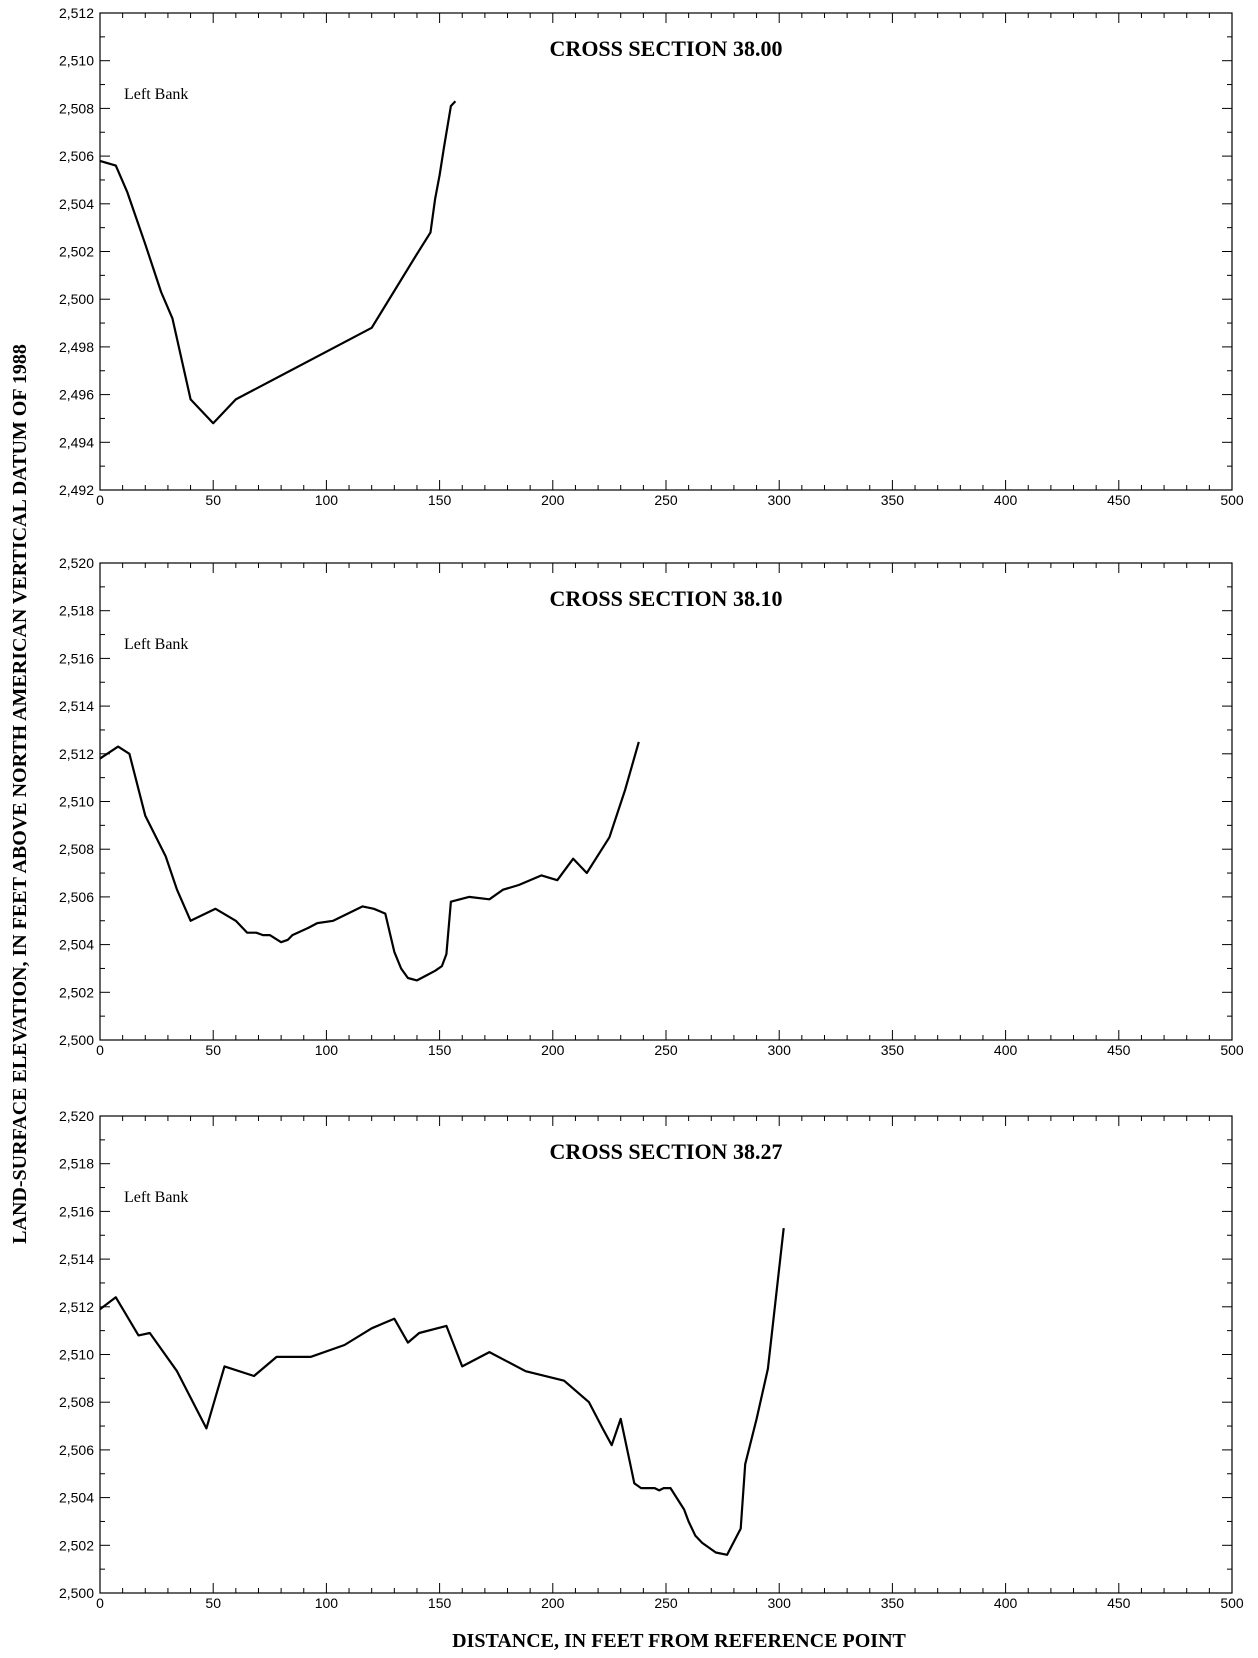 The image size is (1258, 1658). What do you see at coordinates (76, 347) in the screenshot?
I see `y-tick-label: 2,498` at bounding box center [76, 347].